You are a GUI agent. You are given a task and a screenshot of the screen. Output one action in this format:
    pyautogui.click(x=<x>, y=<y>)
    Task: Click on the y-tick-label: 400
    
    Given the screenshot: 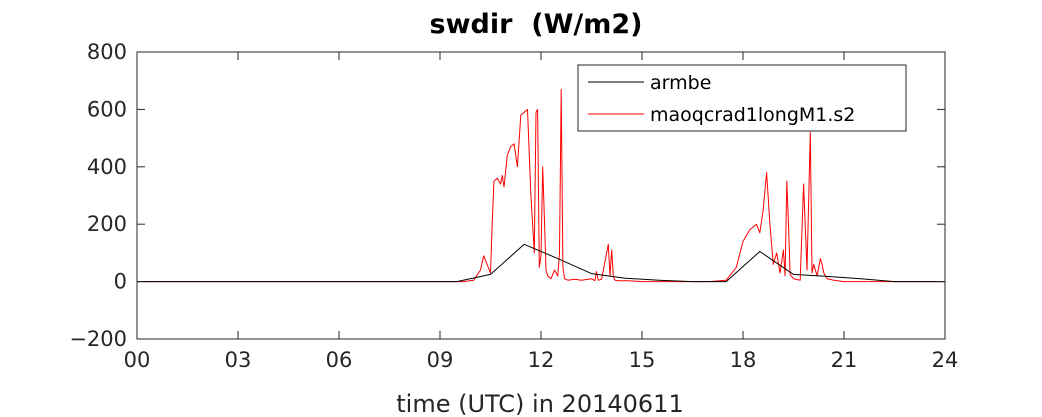 What is the action you would take?
    pyautogui.click(x=107, y=167)
    